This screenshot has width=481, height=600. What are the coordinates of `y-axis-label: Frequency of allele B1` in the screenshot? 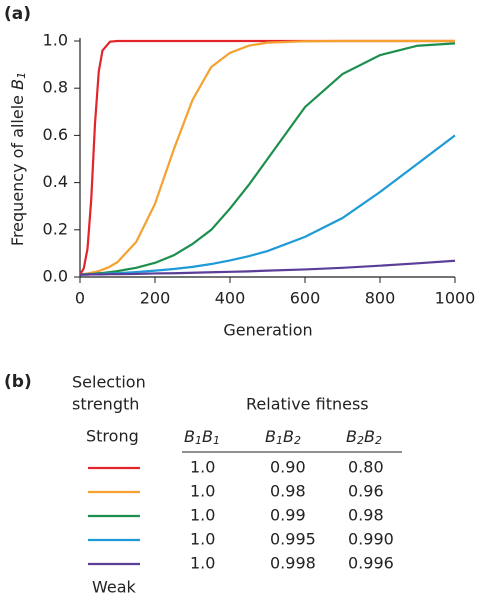 It's located at (18, 159).